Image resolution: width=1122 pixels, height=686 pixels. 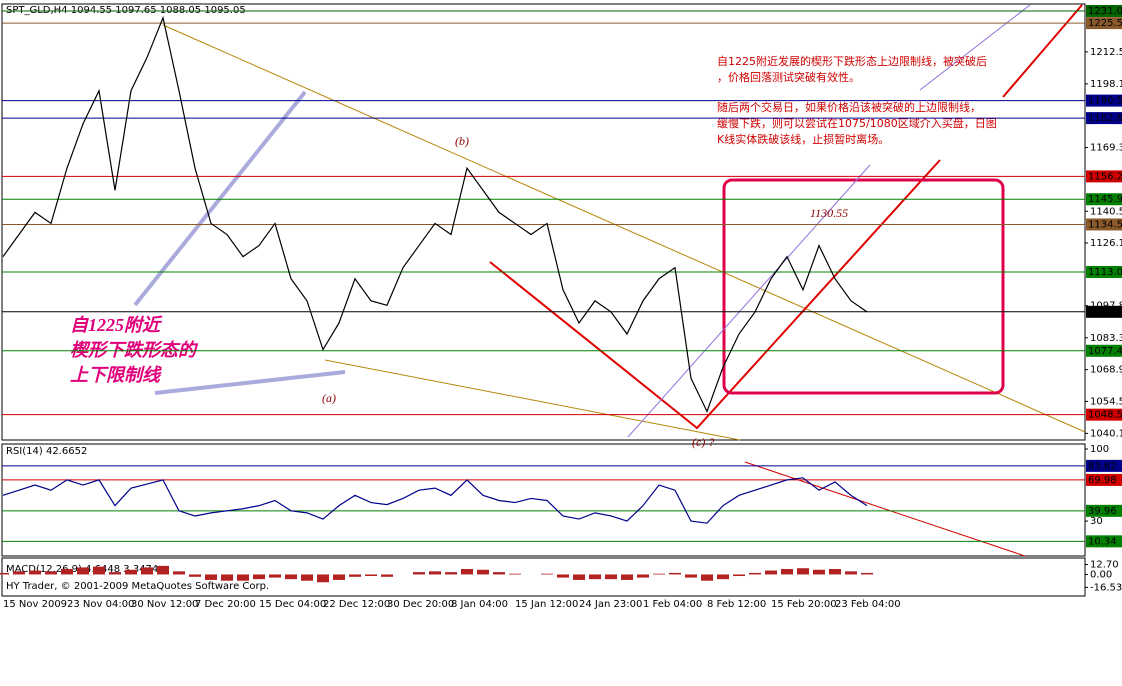 What do you see at coordinates (1106, 433) in the screenshot?
I see `y-tick-label: 1040.1` at bounding box center [1106, 433].